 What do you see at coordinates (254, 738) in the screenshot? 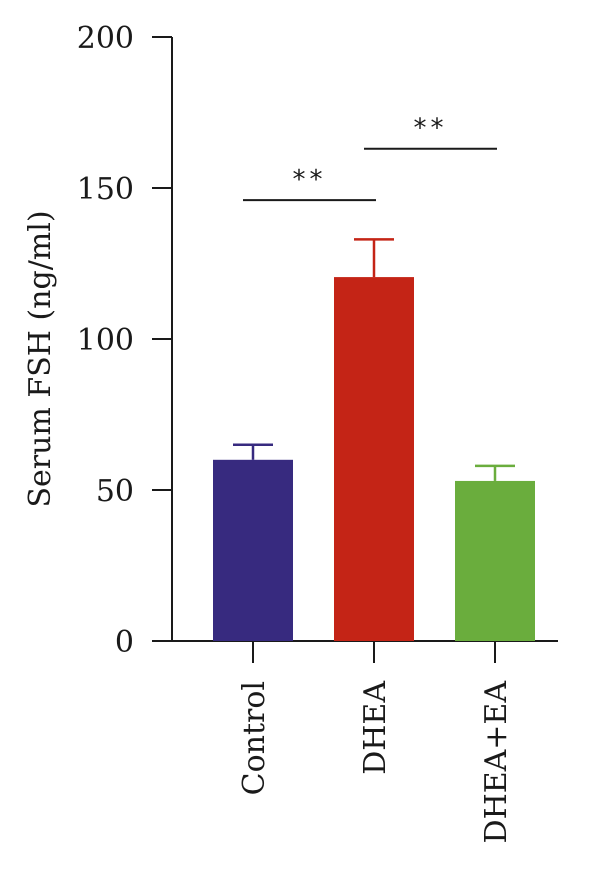
I see `x-tick-label: Control` at bounding box center [254, 738].